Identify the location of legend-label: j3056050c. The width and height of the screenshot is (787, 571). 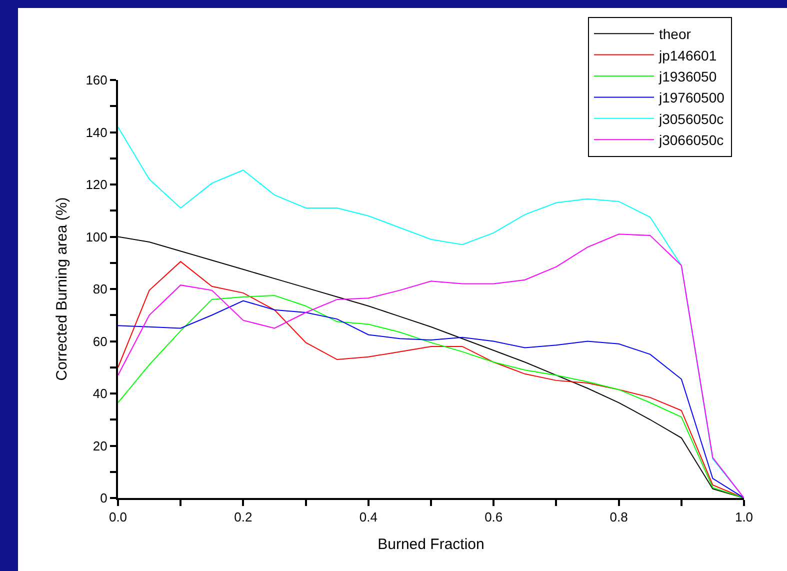
(691, 118).